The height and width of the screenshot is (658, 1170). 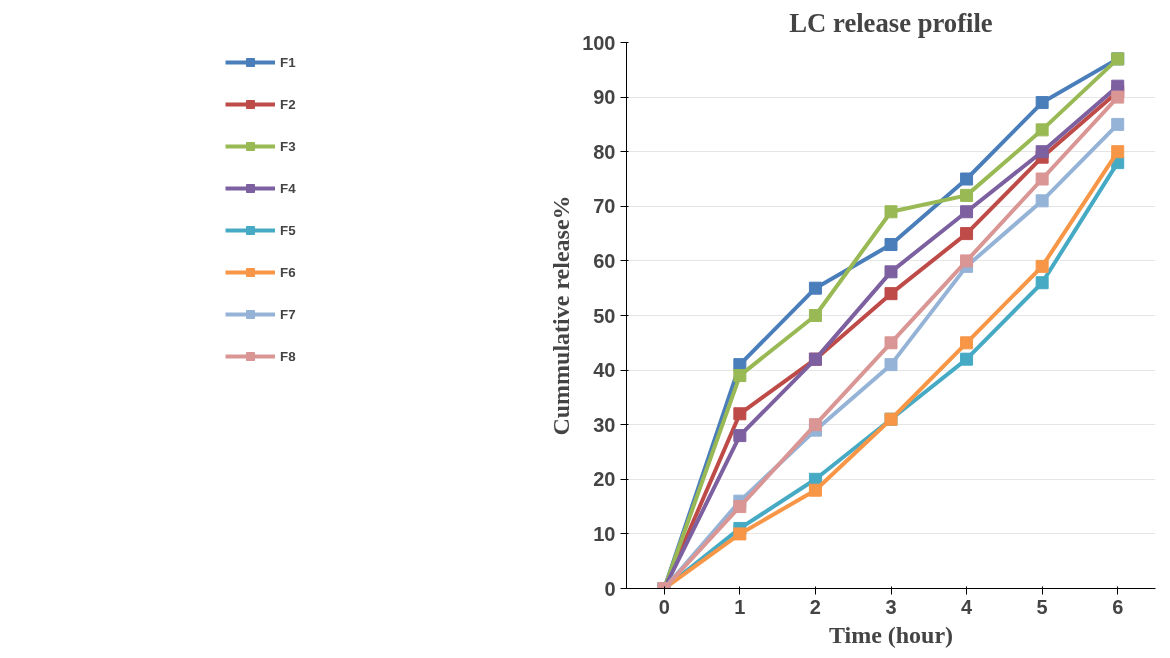 I want to click on x-axis-title: Time (hour), so click(x=891, y=634).